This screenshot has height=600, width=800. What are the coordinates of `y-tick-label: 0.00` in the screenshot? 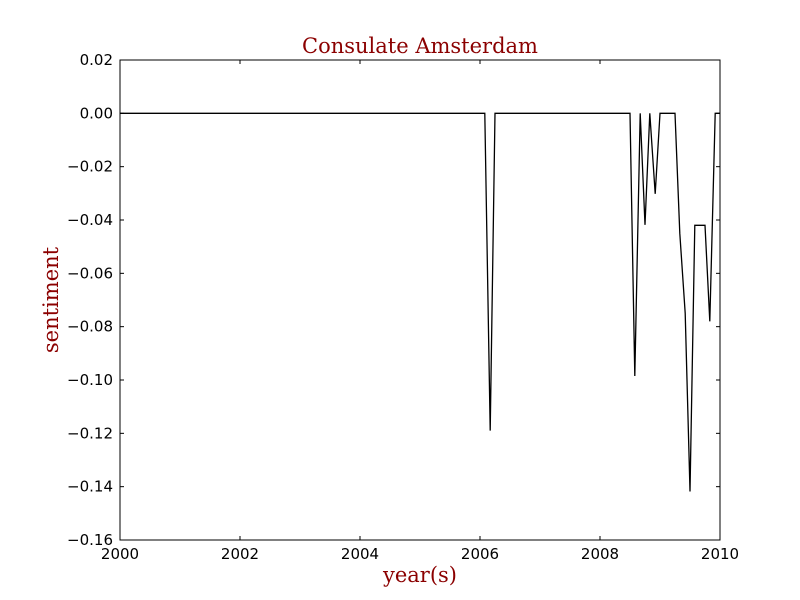 It's located at (96, 113).